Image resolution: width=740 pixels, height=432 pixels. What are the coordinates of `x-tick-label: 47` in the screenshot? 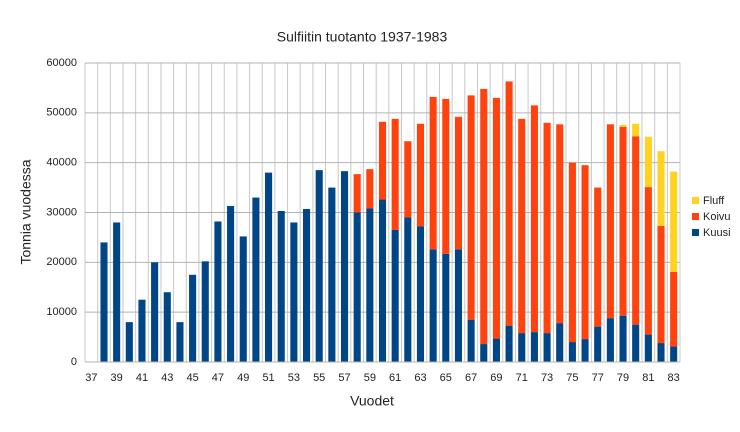 It's located at (218, 378).